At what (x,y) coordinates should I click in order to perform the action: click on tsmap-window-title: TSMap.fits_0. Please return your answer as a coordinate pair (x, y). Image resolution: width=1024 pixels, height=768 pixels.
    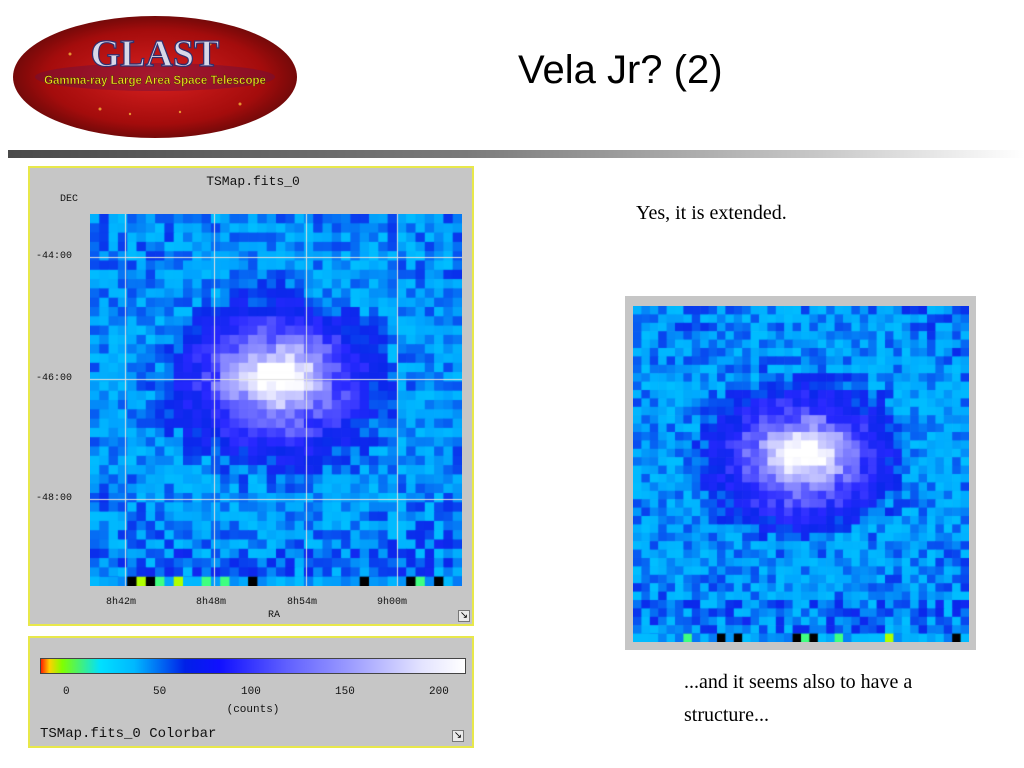
    Looking at the image, I should click on (253, 181).